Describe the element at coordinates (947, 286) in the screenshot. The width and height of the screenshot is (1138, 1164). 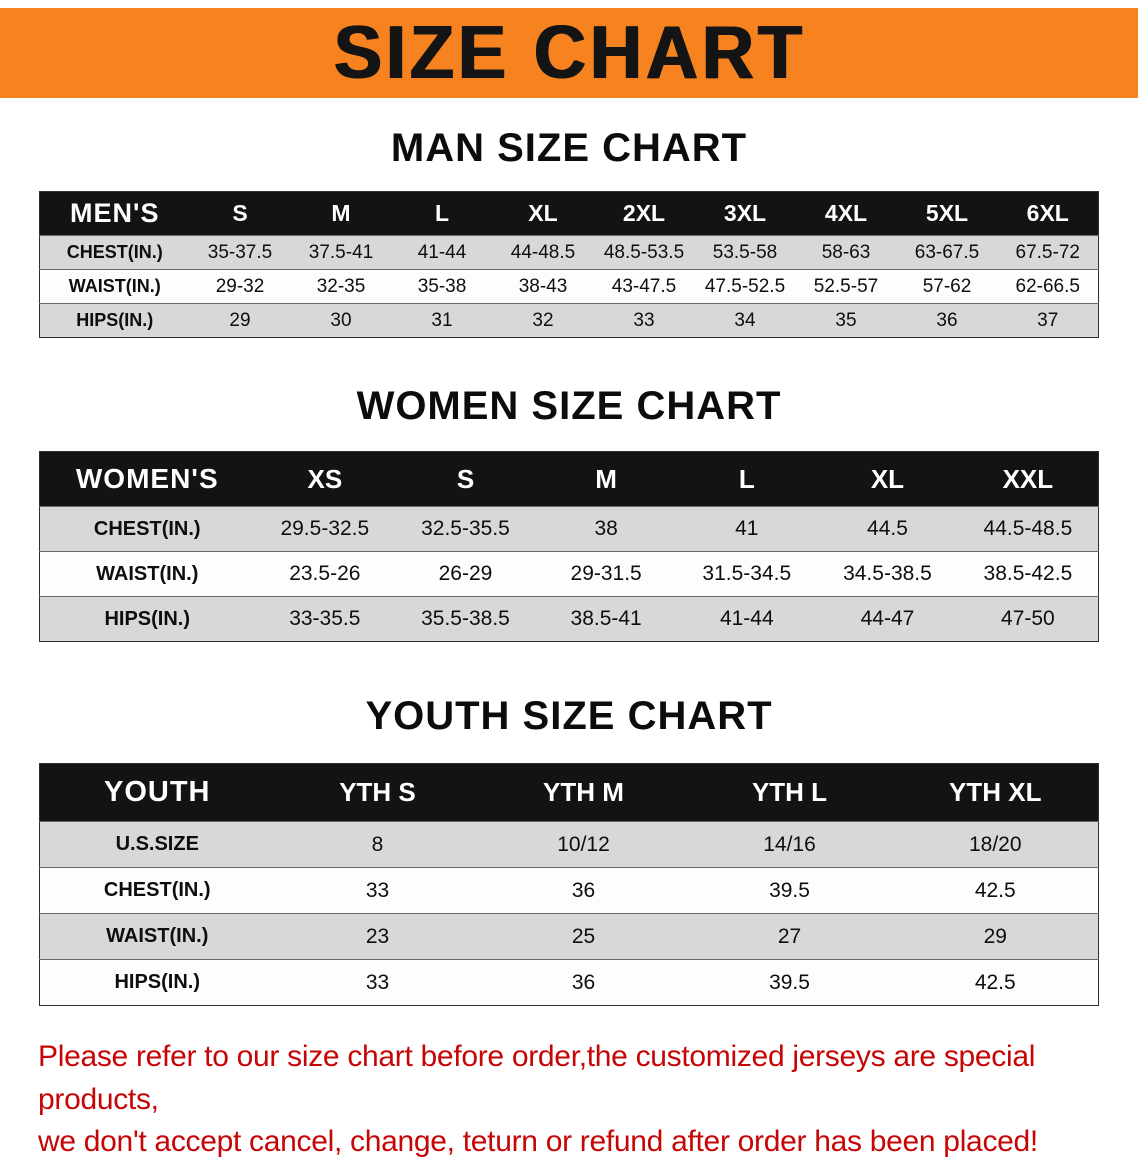
I see `table-cell: 57-62` at that location.